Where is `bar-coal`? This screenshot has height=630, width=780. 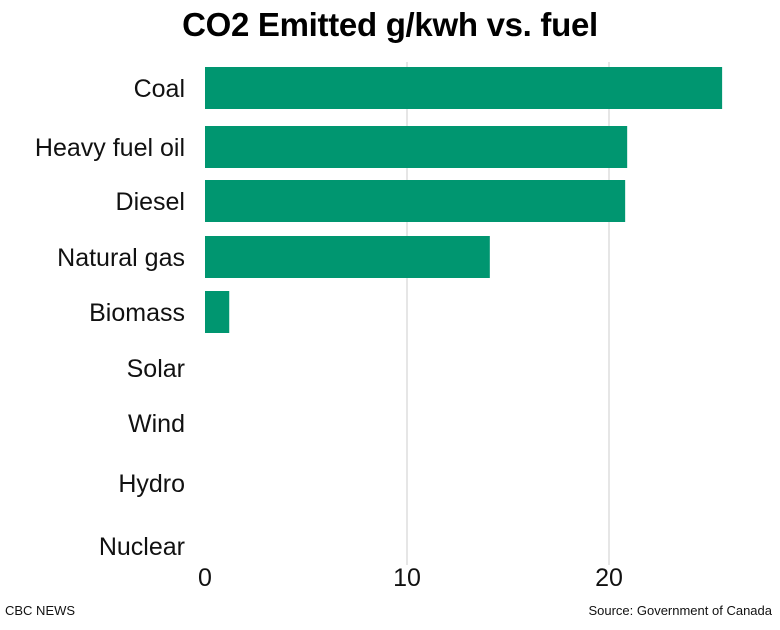
bar-coal is located at coordinates (464, 88).